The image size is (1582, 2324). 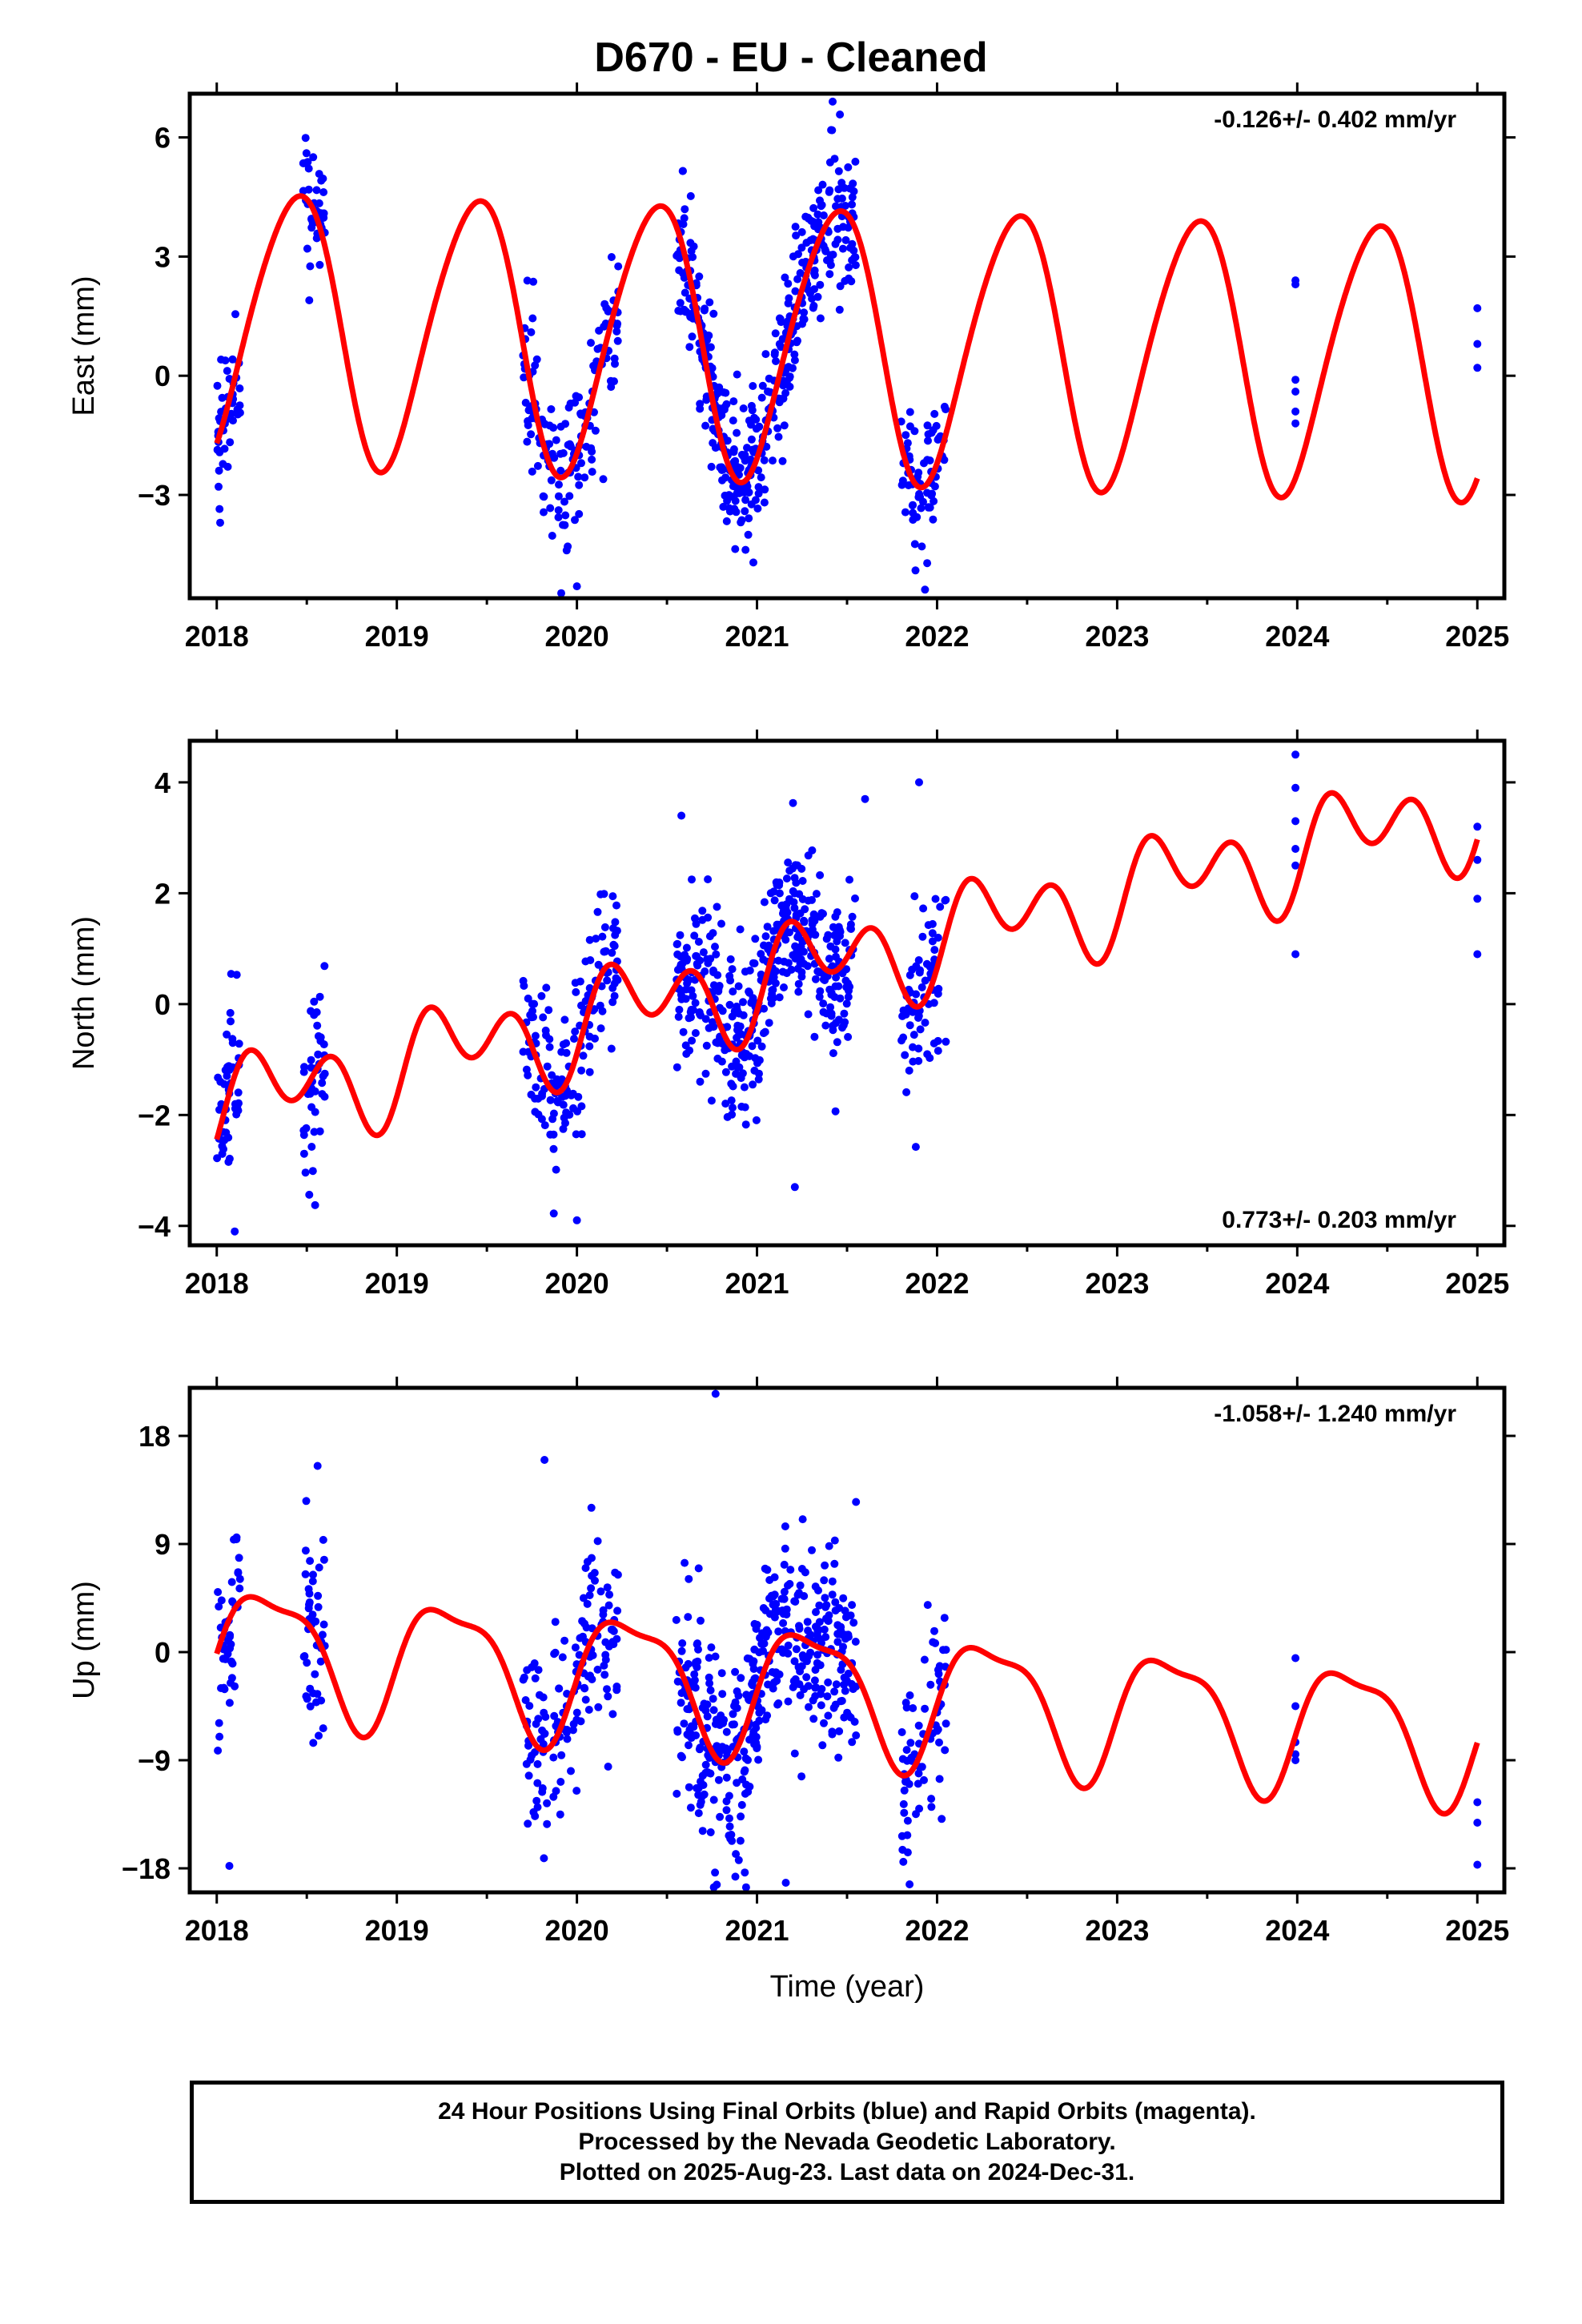 I want to click on up-x-tick-label: 2024, so click(x=1297, y=1930).